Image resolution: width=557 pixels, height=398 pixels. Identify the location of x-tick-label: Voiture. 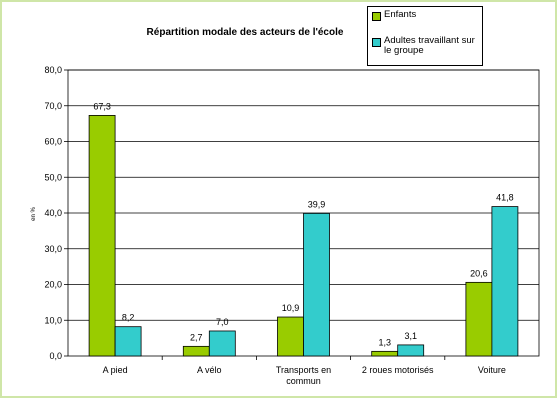
(492, 370).